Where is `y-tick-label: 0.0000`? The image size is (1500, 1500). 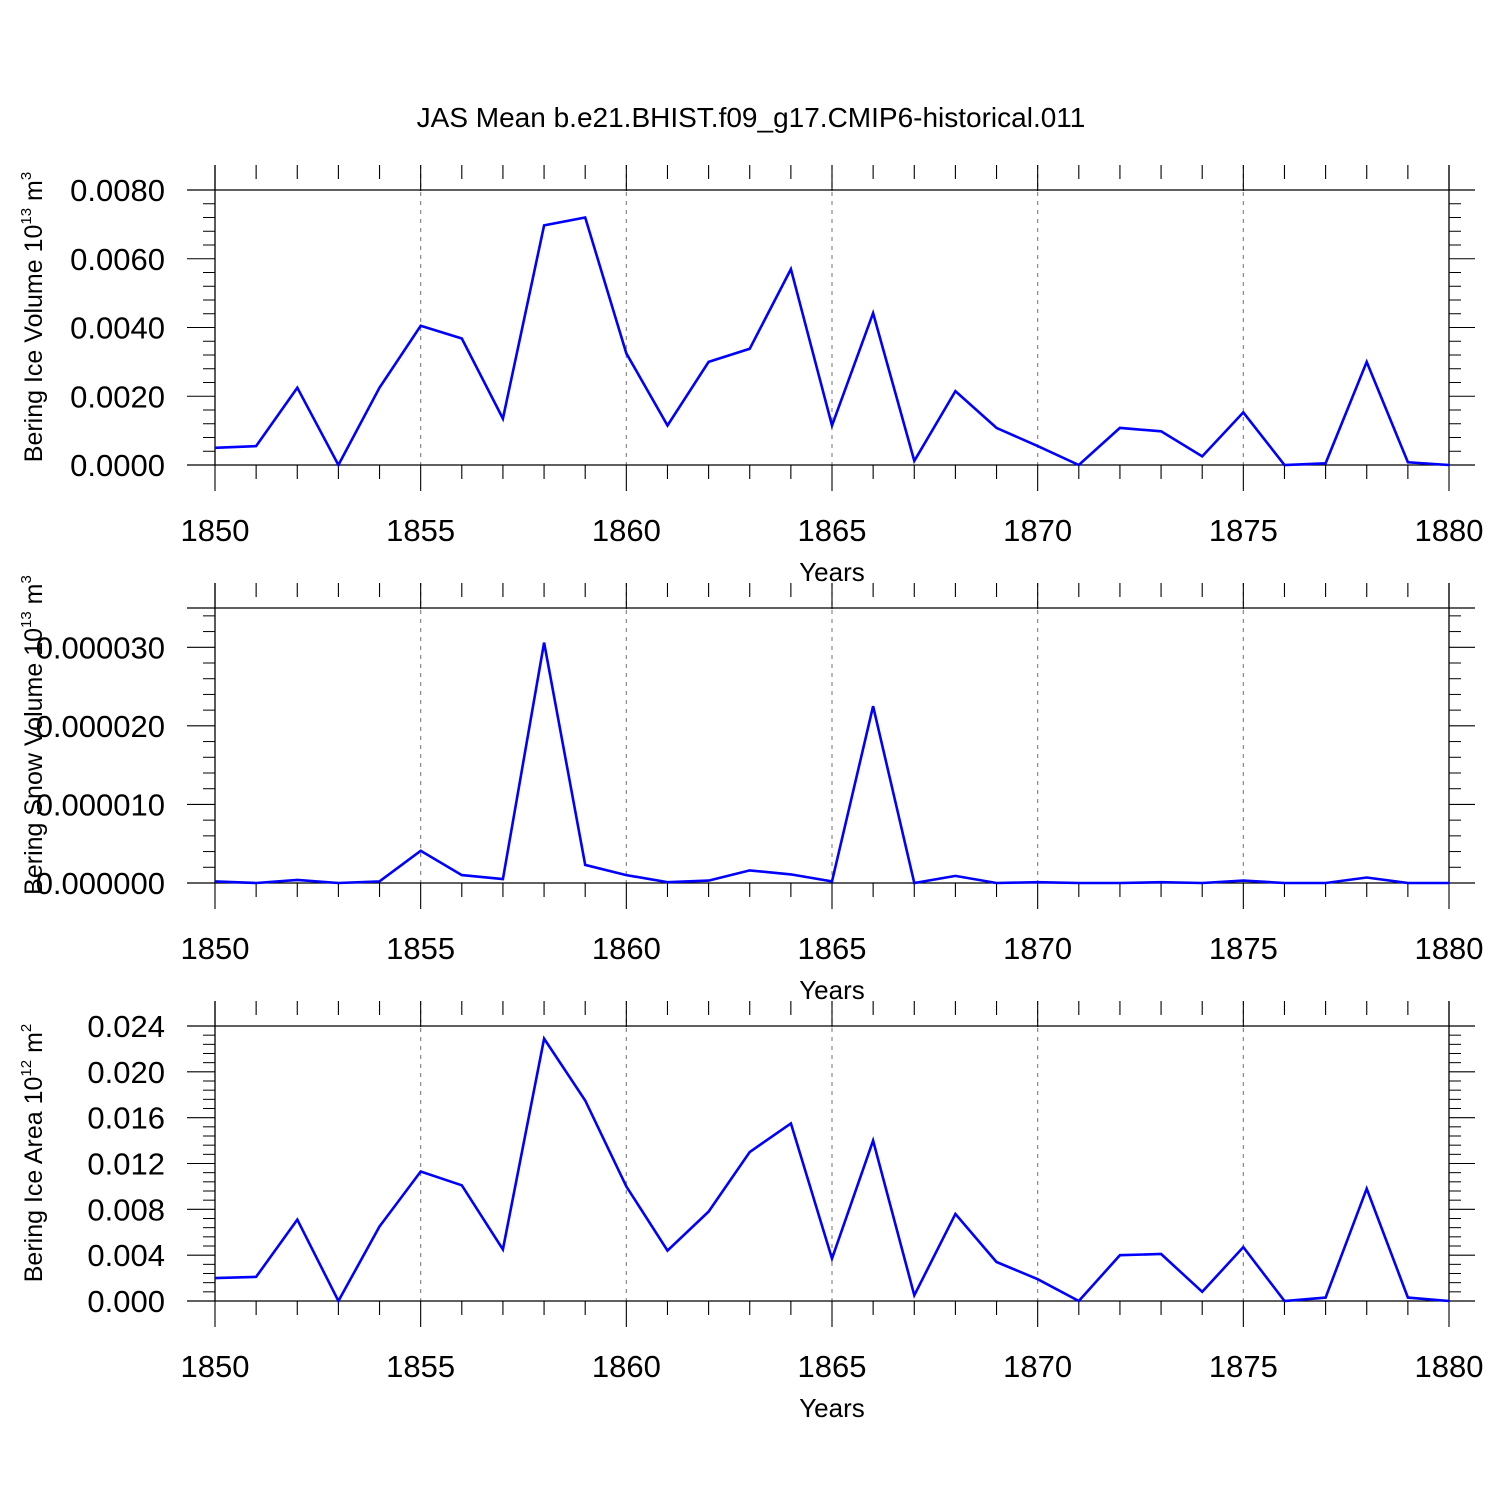
y-tick-label: 0.0000 is located at coordinates (117, 465).